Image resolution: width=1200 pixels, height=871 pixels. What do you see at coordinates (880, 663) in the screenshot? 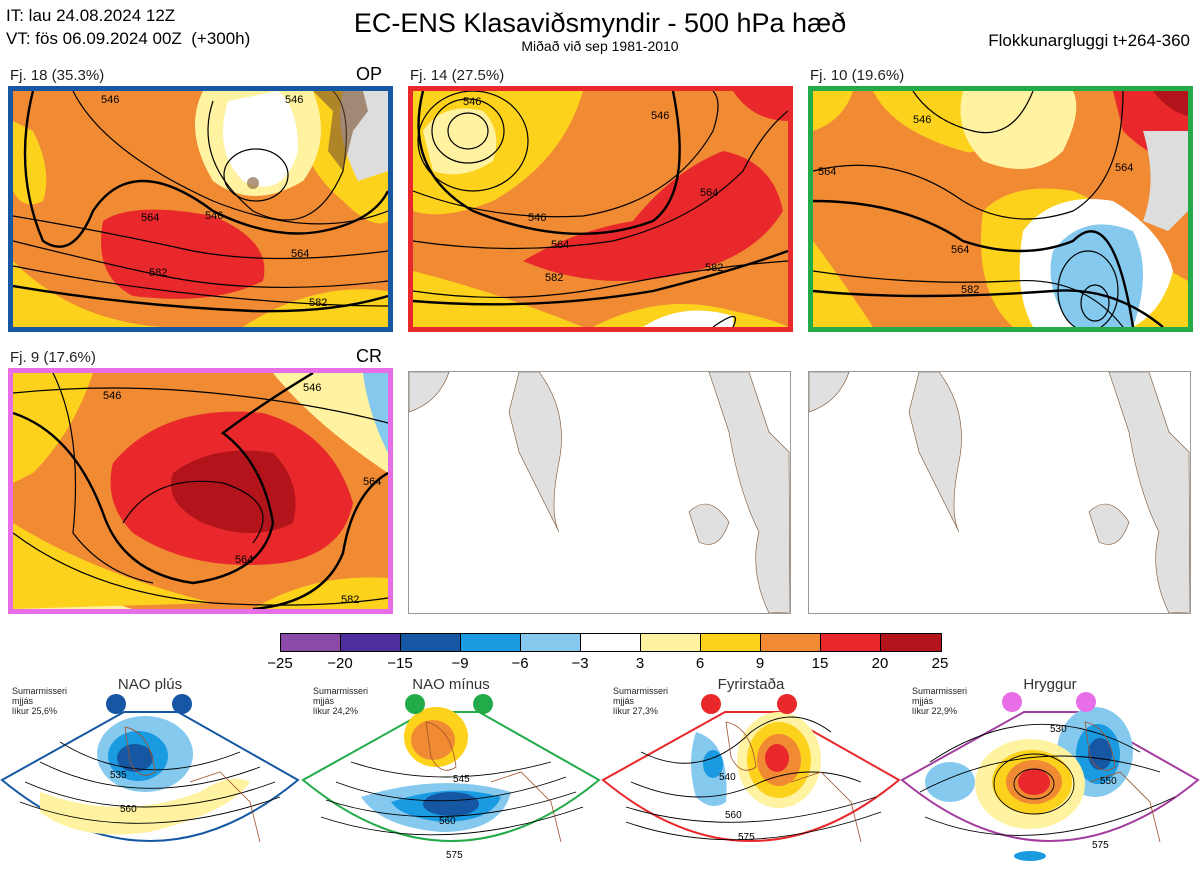
I see `colorbar-tick: 20` at bounding box center [880, 663].